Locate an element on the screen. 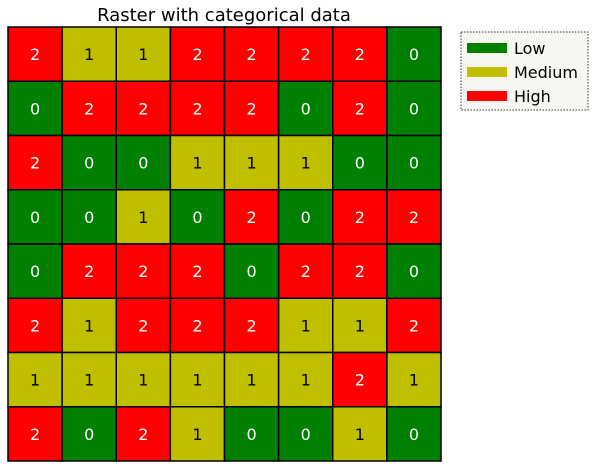 The height and width of the screenshot is (469, 593). legend: Low Medium High is located at coordinates (524, 71).